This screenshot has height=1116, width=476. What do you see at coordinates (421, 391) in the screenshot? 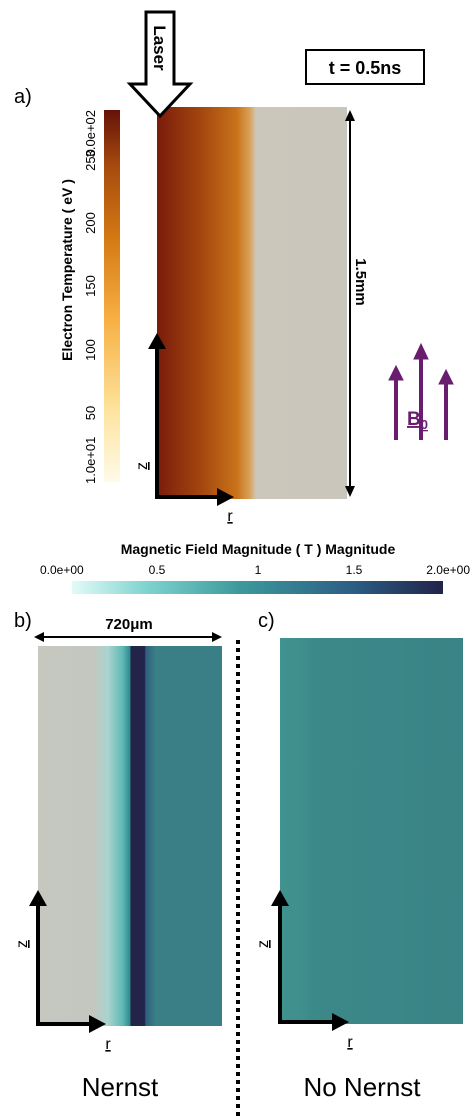
I see `magnetic-field-arrows-icon` at bounding box center [421, 391].